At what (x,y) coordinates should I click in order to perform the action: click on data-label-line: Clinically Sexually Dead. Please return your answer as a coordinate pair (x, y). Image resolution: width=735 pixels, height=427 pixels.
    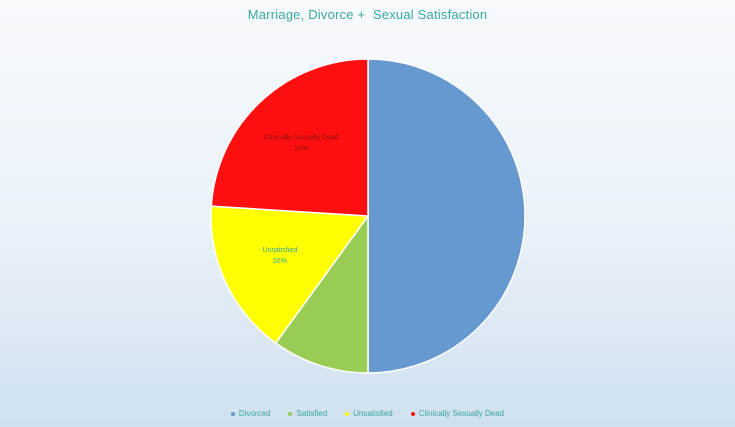
    Looking at the image, I should click on (301, 138).